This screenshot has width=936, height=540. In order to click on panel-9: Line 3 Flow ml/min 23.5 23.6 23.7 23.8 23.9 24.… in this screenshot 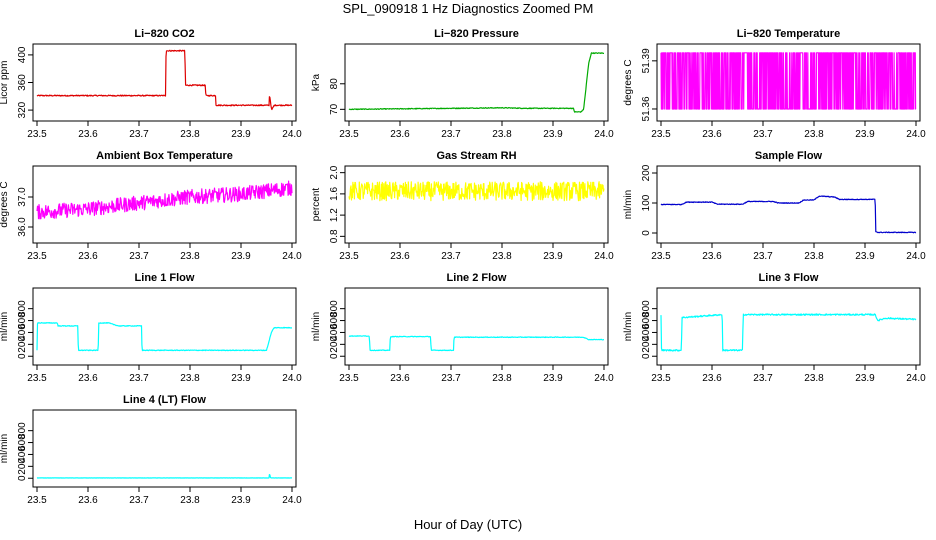, I will do `click(774, 328)`.